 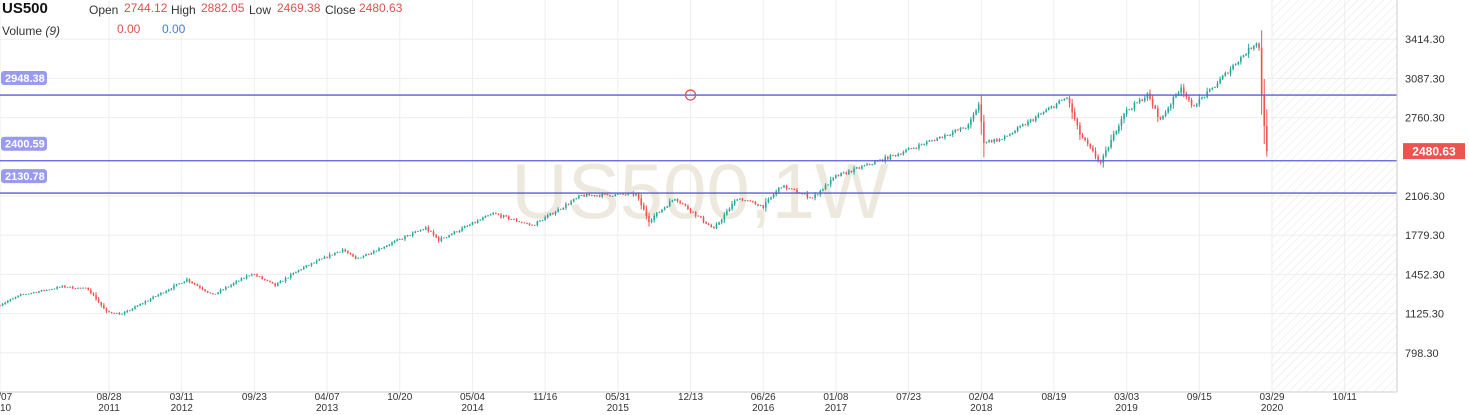 What do you see at coordinates (1425, 119) in the screenshot?
I see `price-tick-label: 2760.30` at bounding box center [1425, 119].